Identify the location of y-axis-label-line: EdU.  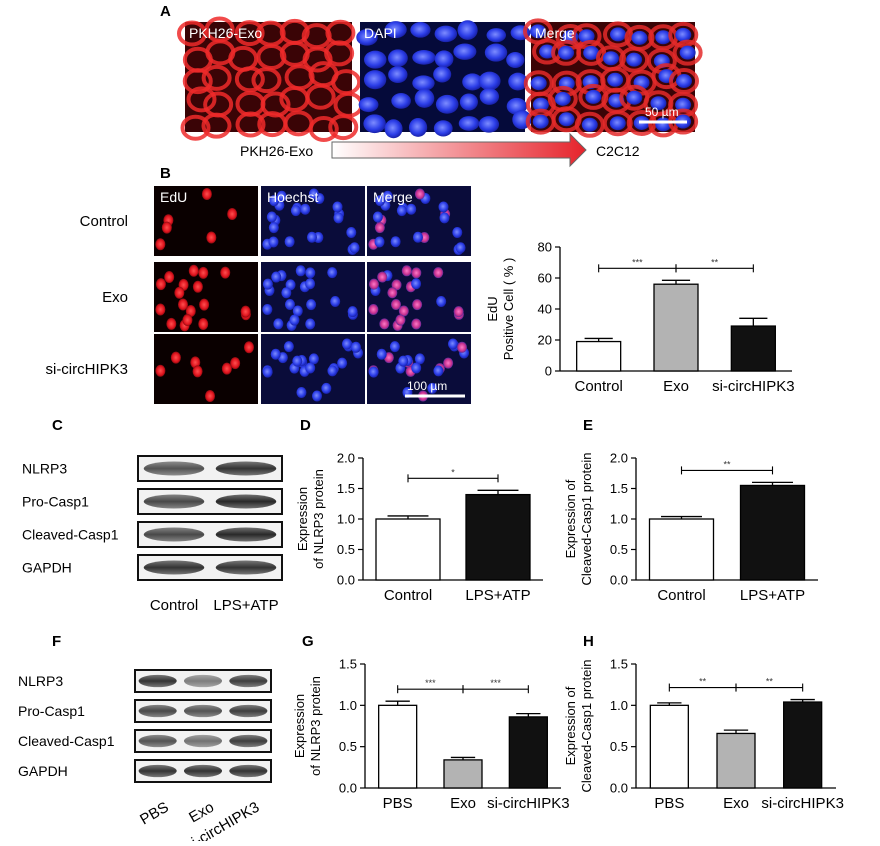
(492, 308).